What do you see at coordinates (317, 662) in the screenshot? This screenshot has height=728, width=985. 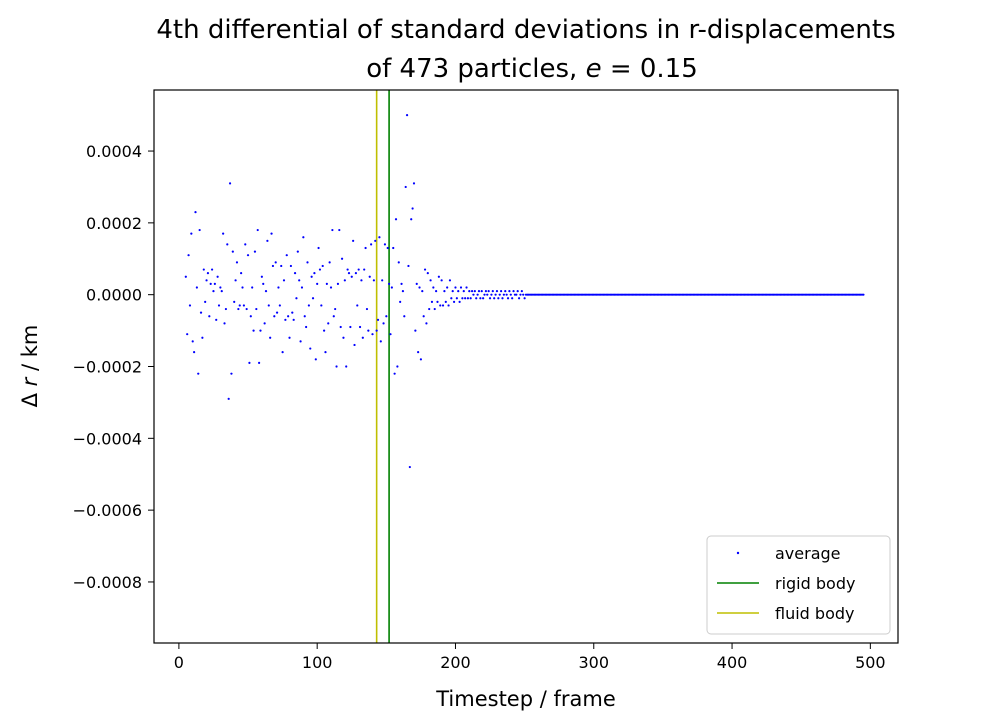 I see `x-tick-label: 100` at bounding box center [317, 662].